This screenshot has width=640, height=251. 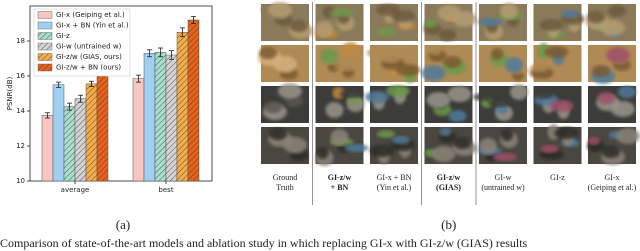 I want to click on y-tick-label: 16, so click(x=20, y=76).